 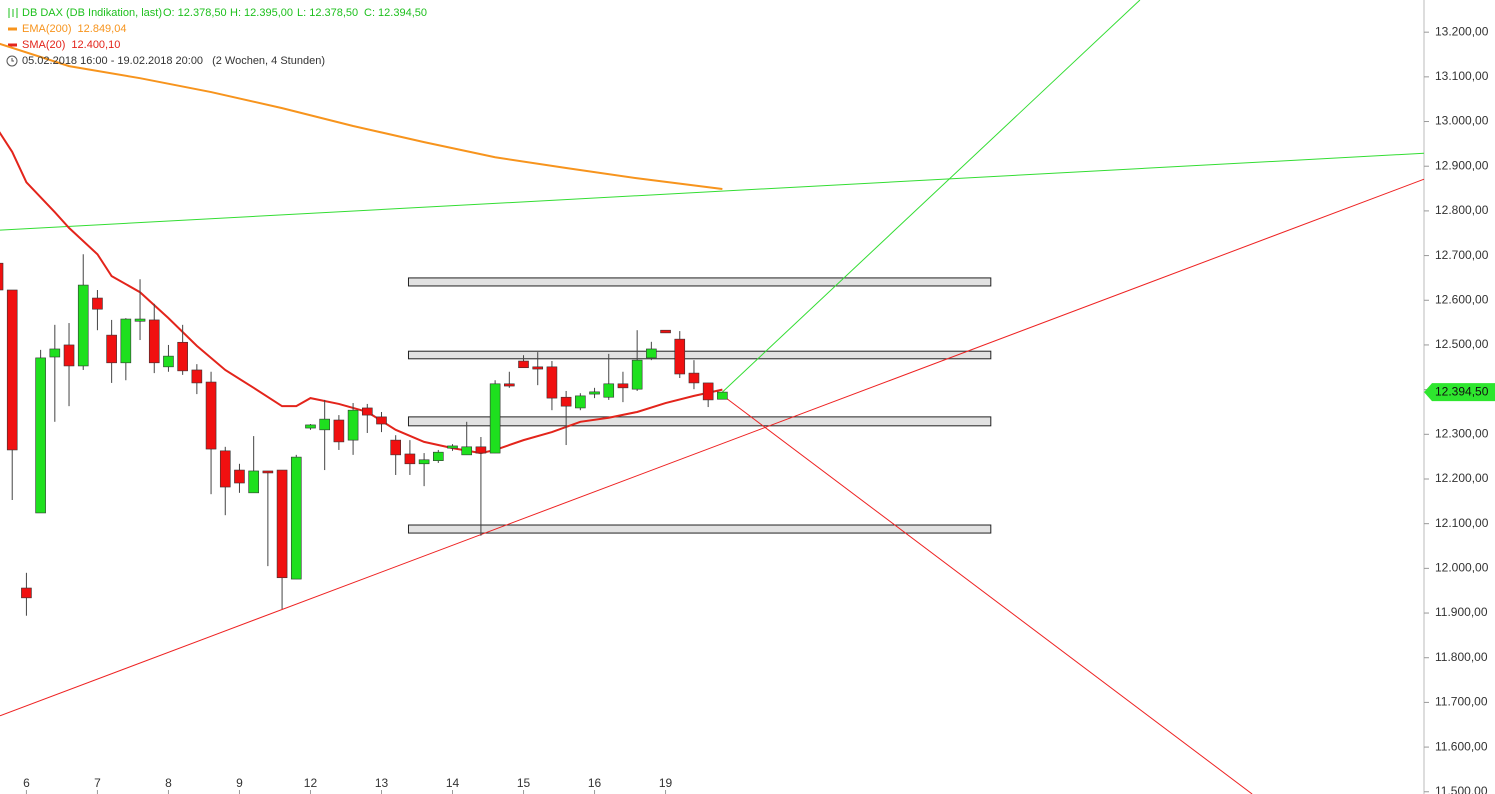 I want to click on ohlc-label: L: 12.378,50, so click(x=327, y=13).